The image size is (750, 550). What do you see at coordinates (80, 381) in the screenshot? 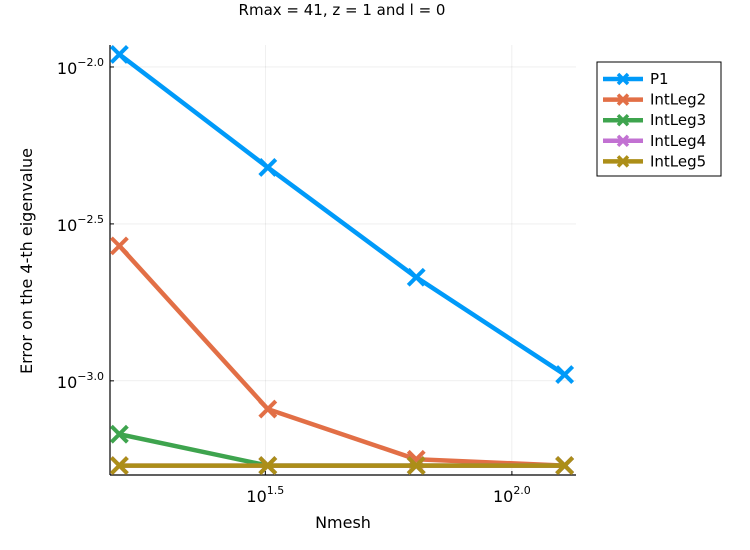
I see `y-tick-label-2: 10−3.0` at bounding box center [80, 381].